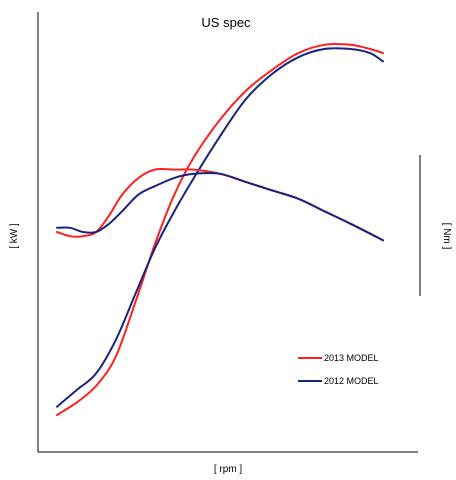  What do you see at coordinates (220, 207) in the screenshot?
I see `2012-torque-line` at bounding box center [220, 207].